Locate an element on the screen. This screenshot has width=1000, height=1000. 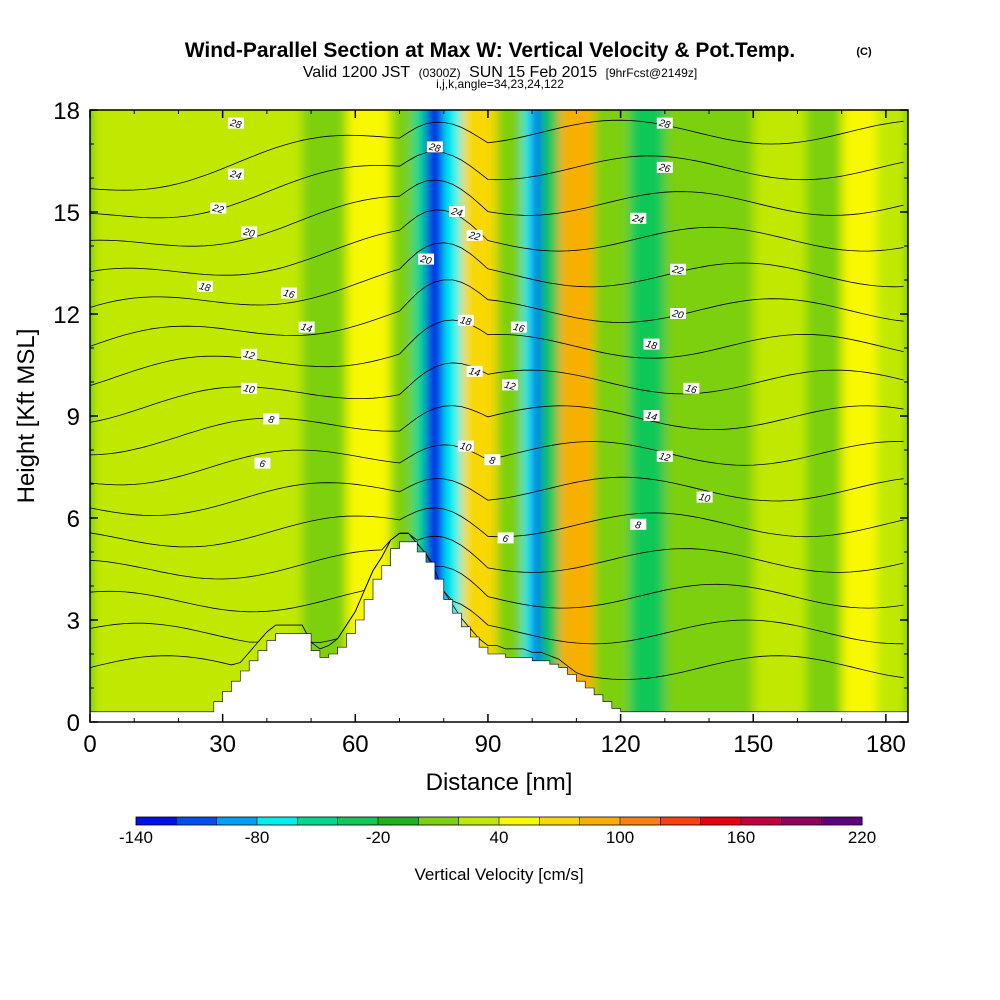
contour-label: 14 is located at coordinates (474, 372).